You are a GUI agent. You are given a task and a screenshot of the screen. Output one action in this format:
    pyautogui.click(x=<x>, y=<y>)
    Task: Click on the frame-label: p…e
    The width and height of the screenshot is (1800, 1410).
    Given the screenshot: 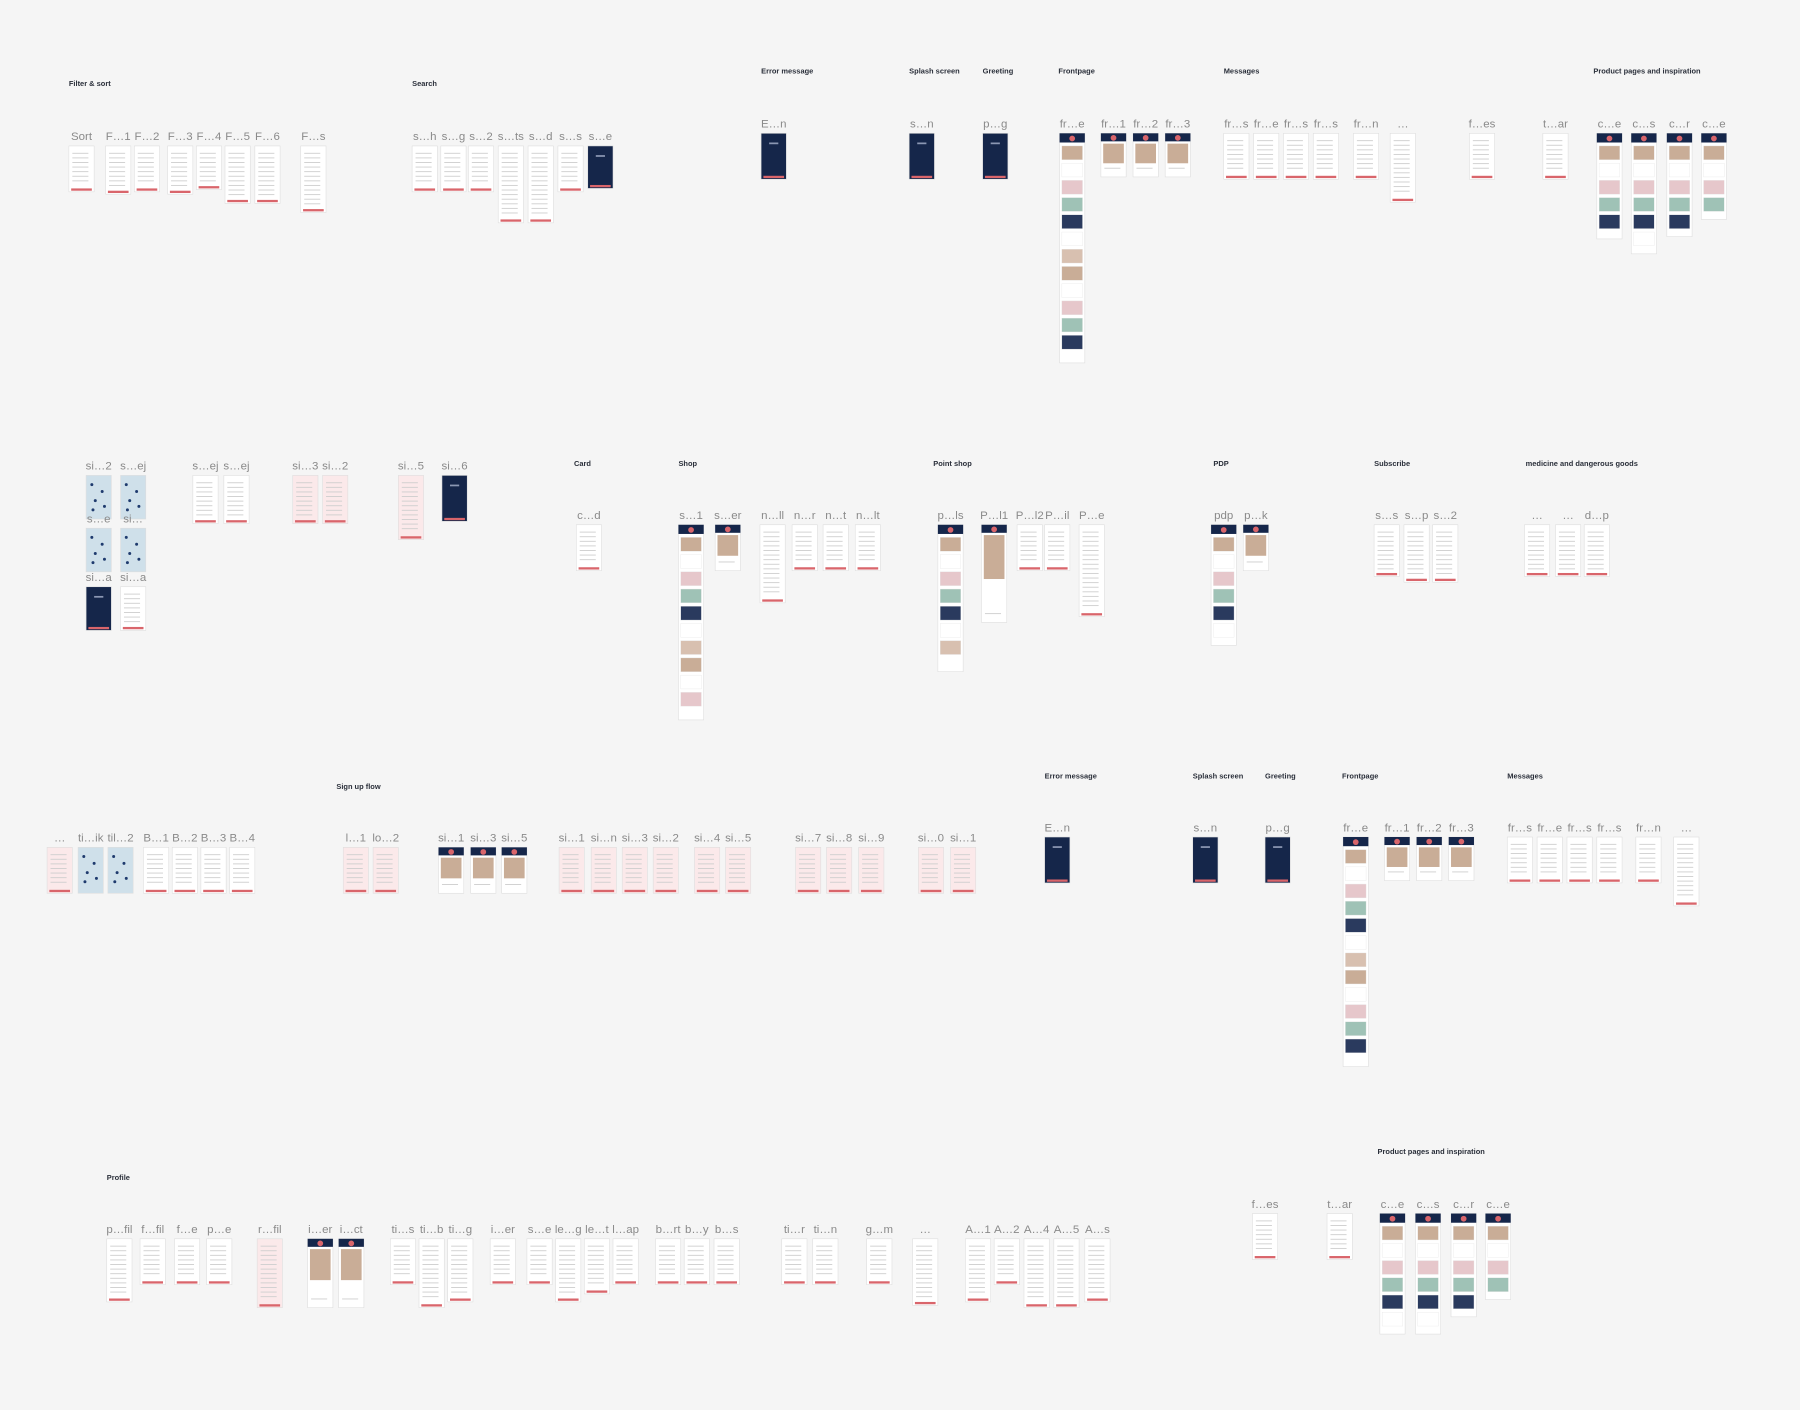 What is the action you would take?
    pyautogui.click(x=219, y=1230)
    